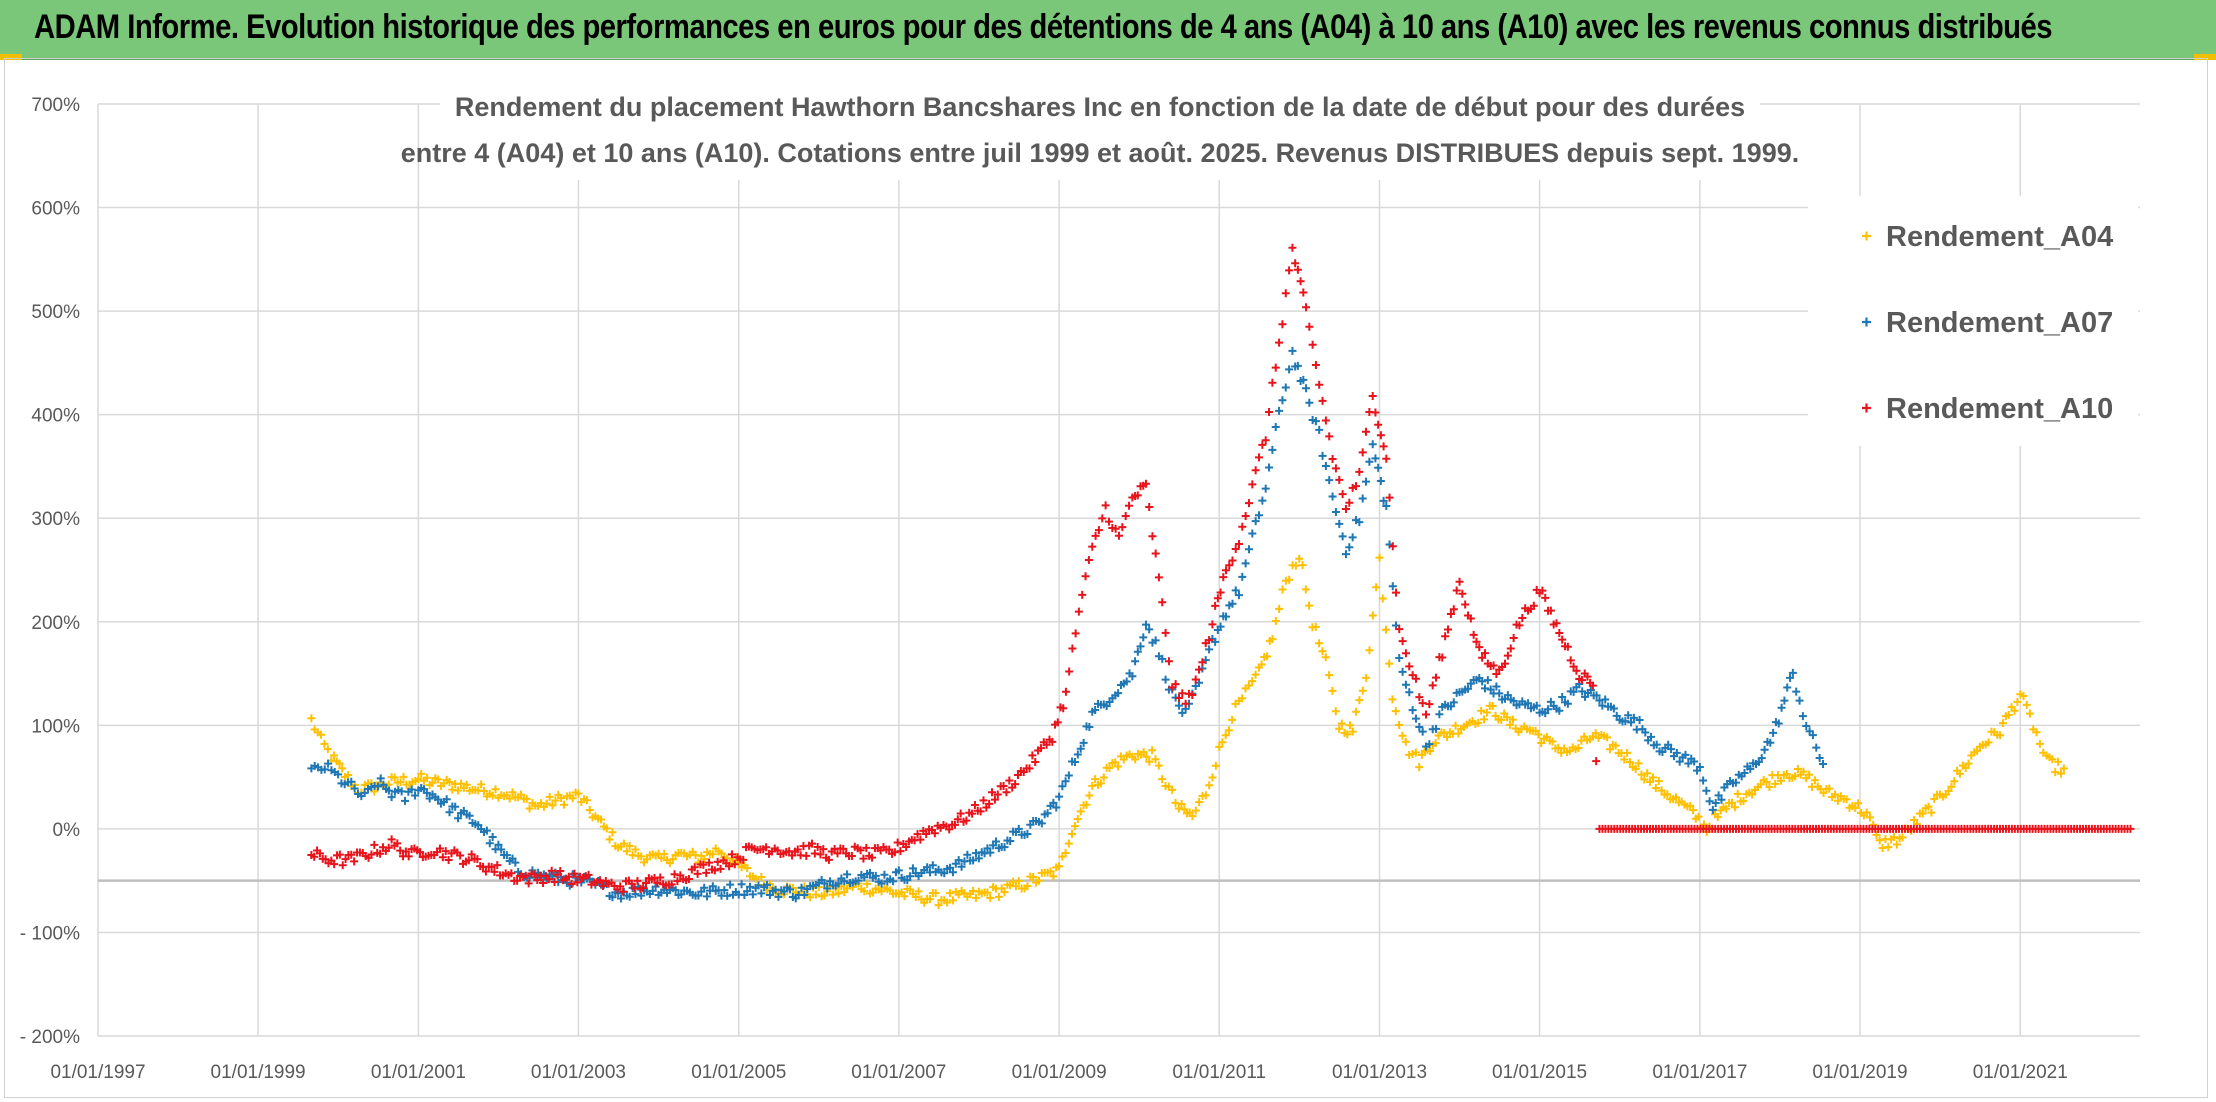  What do you see at coordinates (55, 105) in the screenshot?
I see `y-tick-label: 700%` at bounding box center [55, 105].